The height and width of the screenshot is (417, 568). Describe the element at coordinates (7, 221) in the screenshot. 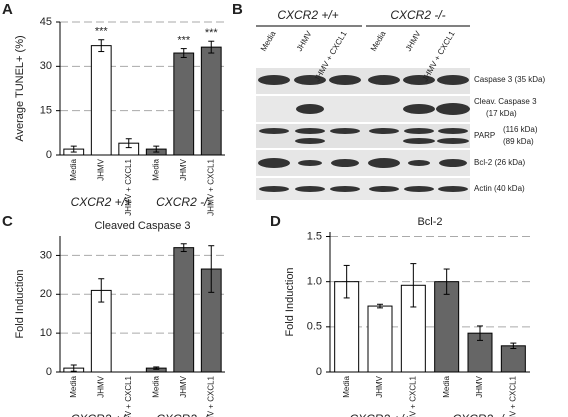

I see `panel-letter: C` at that location.